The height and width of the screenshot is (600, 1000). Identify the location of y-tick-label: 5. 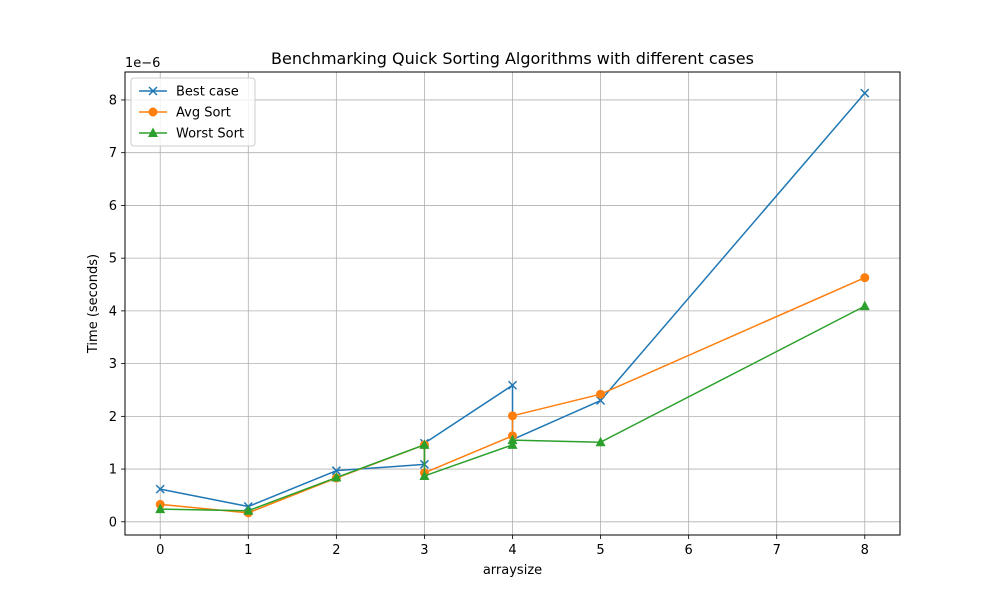
(113, 259).